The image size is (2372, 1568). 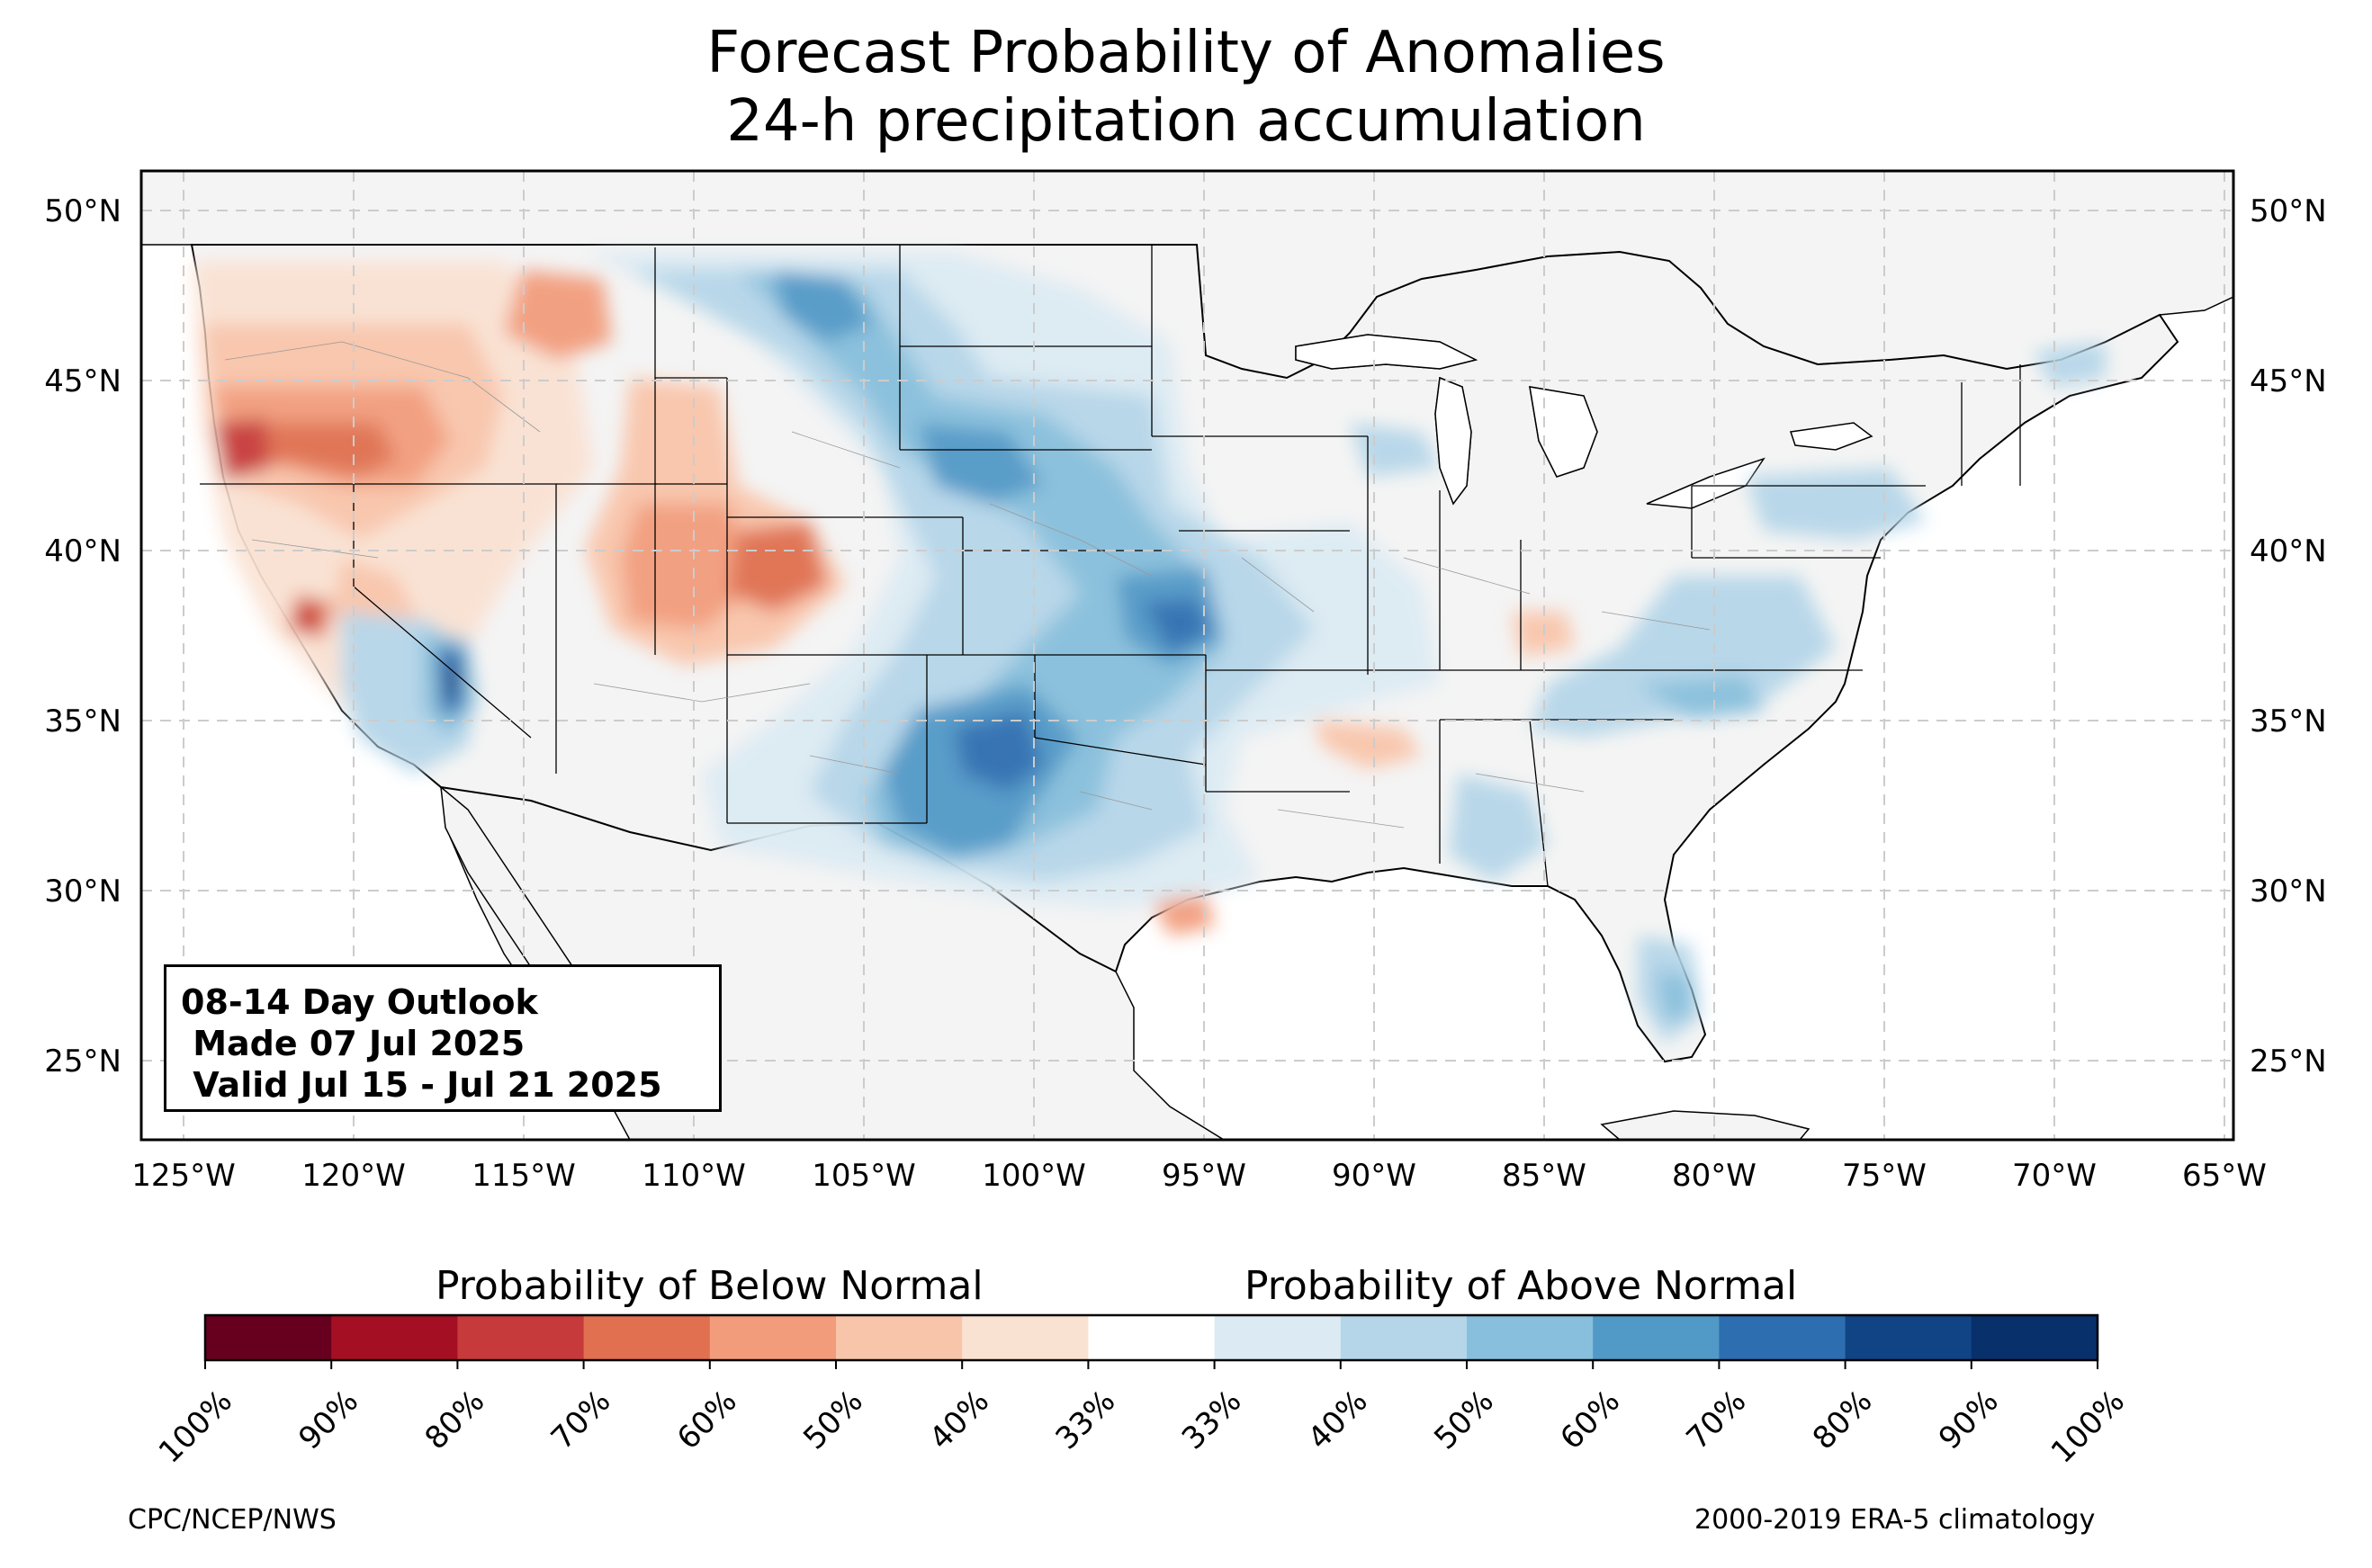 I want to click on cuba-land, so click(x=1705, y=1125).